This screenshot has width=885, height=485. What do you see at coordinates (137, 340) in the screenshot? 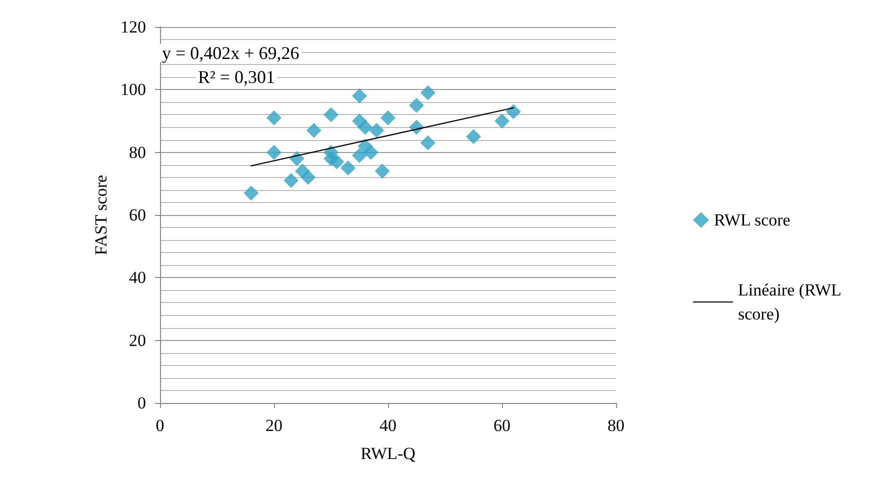
I see `y-tick-label: 20` at bounding box center [137, 340].